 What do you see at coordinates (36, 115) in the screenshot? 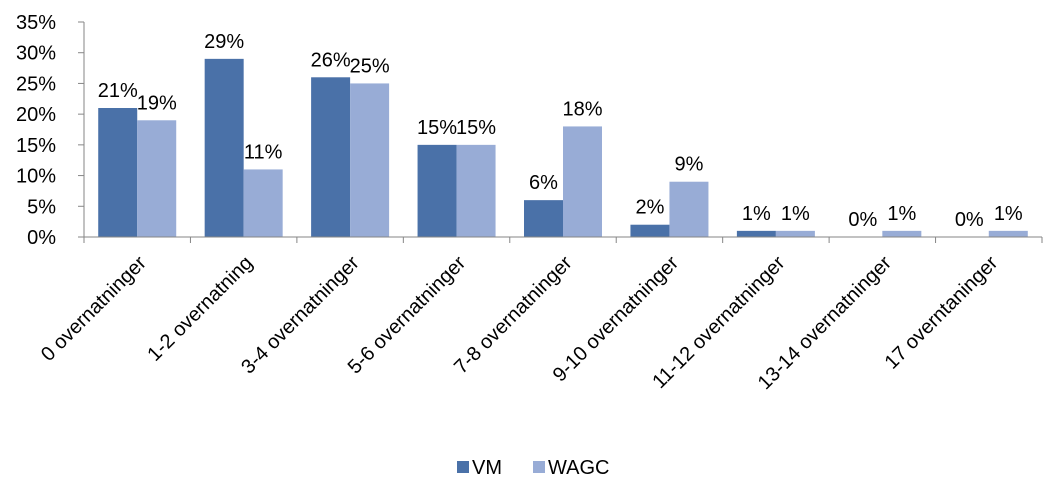
I see `y-tick-label: 20%` at bounding box center [36, 115].